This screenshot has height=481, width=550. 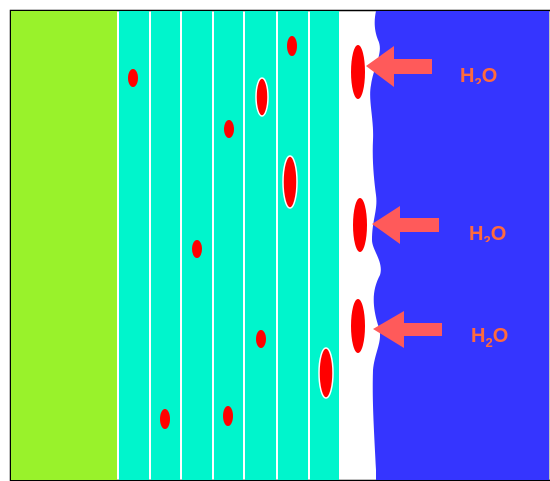 I want to click on arrow-group, so click(x=404, y=197).